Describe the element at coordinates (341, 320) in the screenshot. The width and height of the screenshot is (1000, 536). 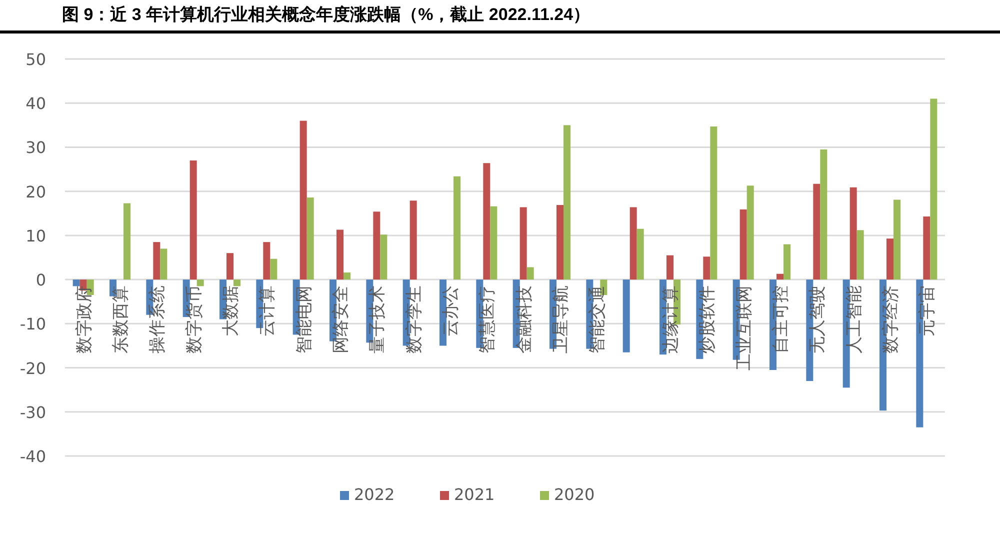
I see `x-tick-label: 网络安全` at that location.